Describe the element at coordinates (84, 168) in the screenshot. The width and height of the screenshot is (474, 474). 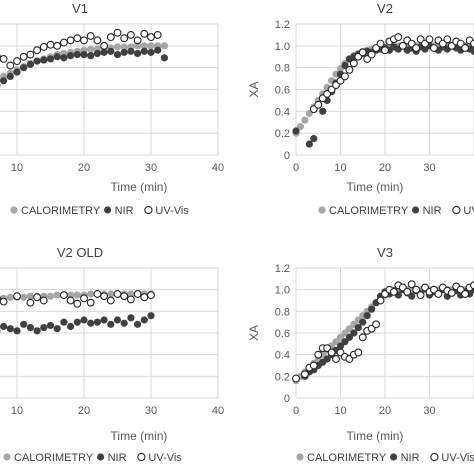
I see `x-tick-label: 20` at that location.